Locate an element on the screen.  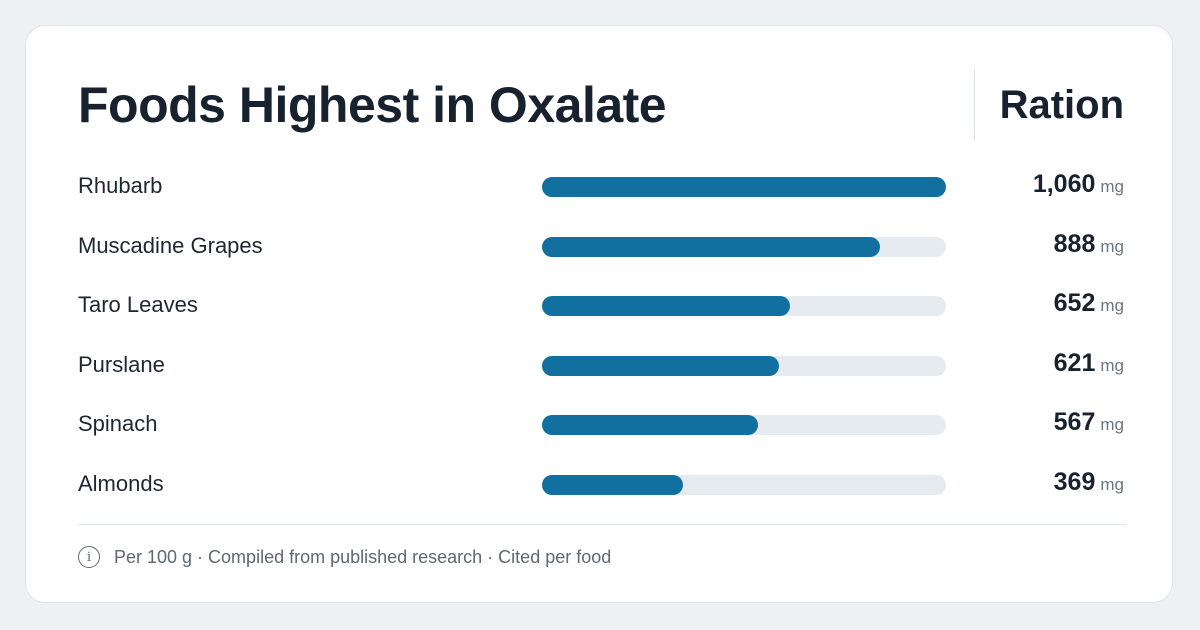
data-label: 652 is located at coordinates (1074, 303).